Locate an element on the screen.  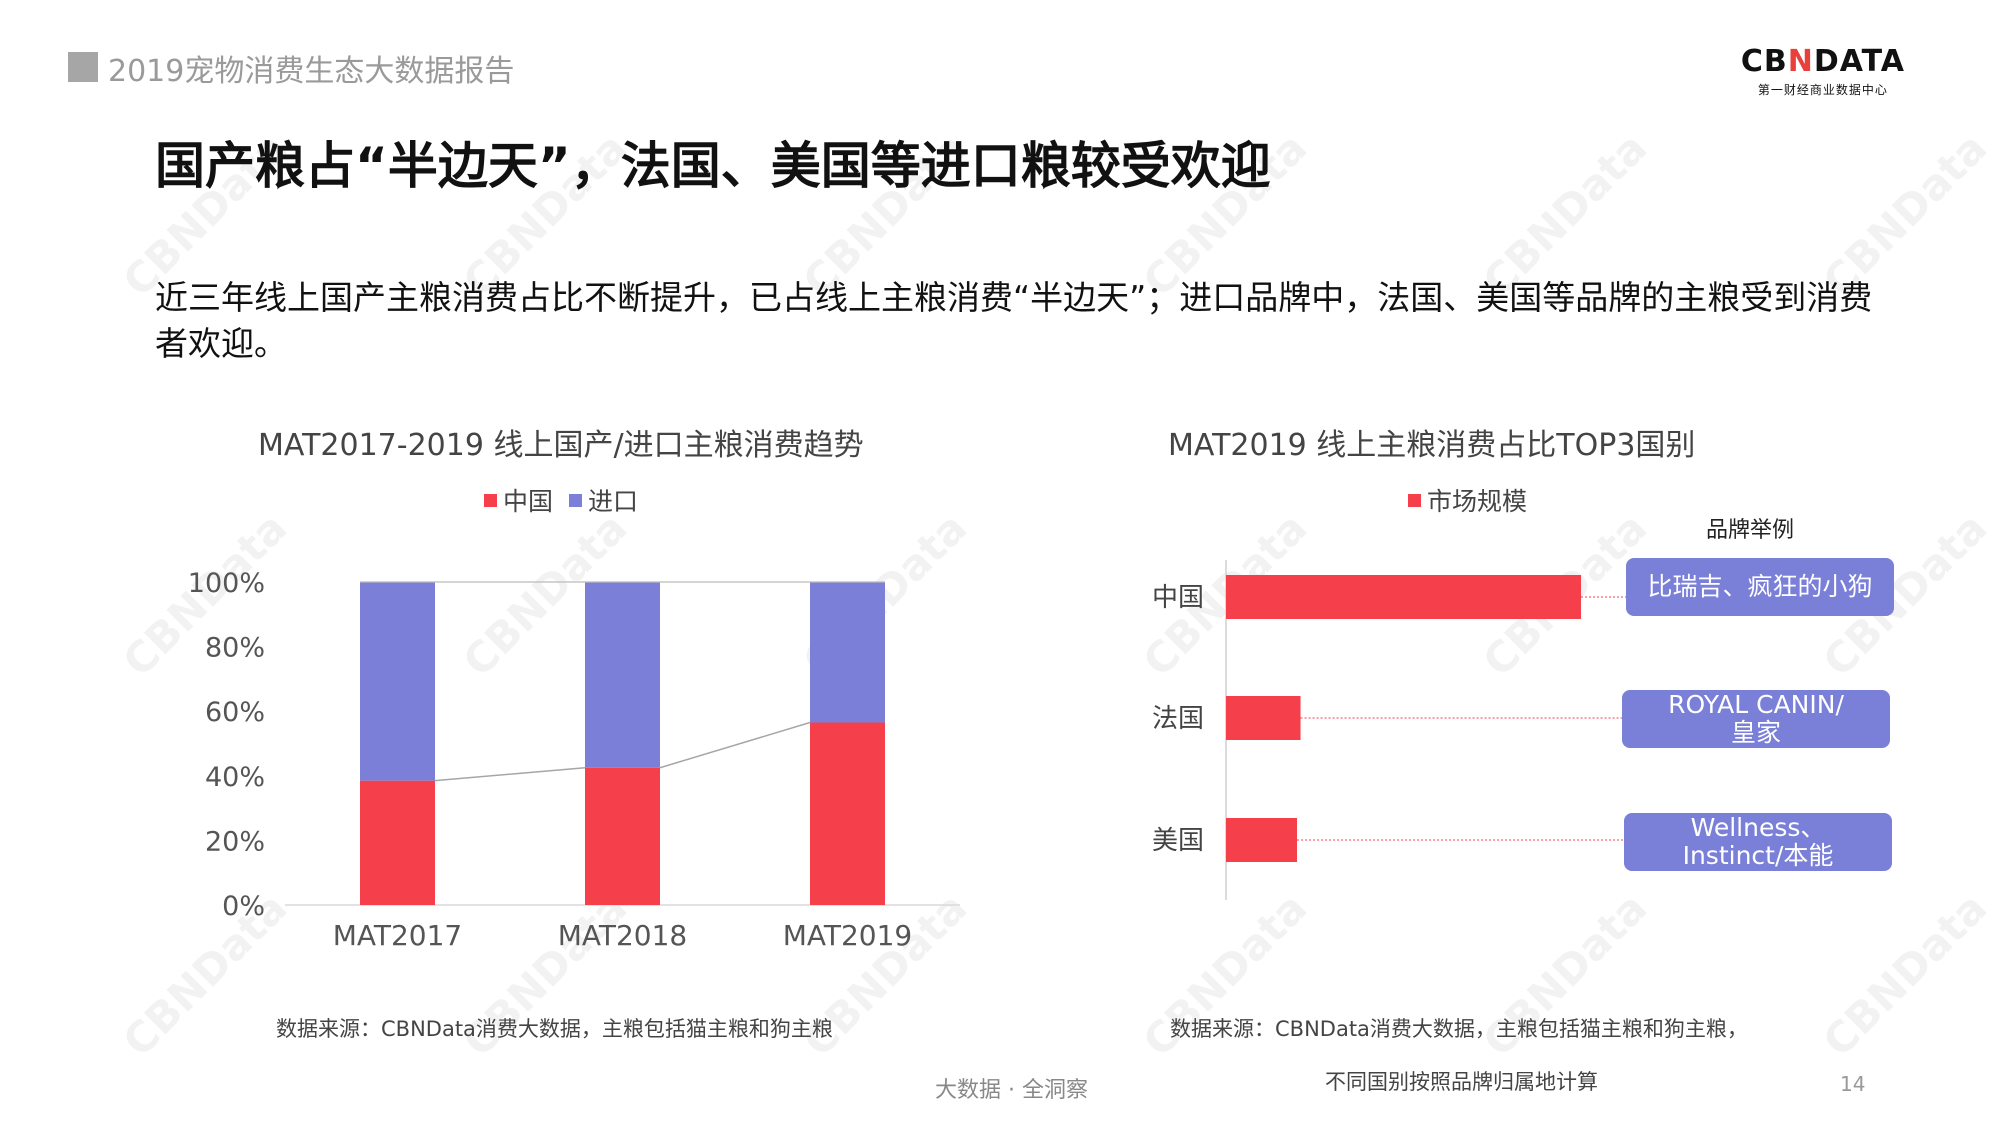
legend-swatch-china is located at coordinates (490, 500).